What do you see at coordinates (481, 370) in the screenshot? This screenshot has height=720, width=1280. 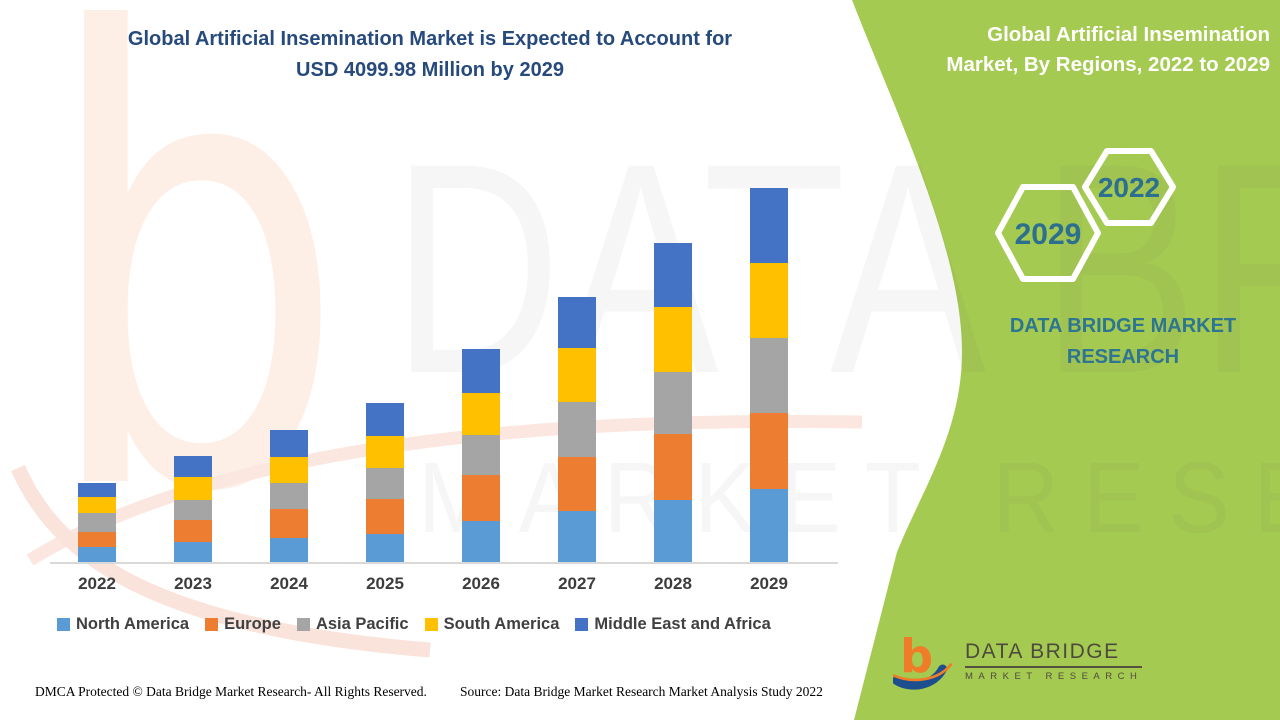 I see `bar-segment-2026-middle-east-and-africa` at bounding box center [481, 370].